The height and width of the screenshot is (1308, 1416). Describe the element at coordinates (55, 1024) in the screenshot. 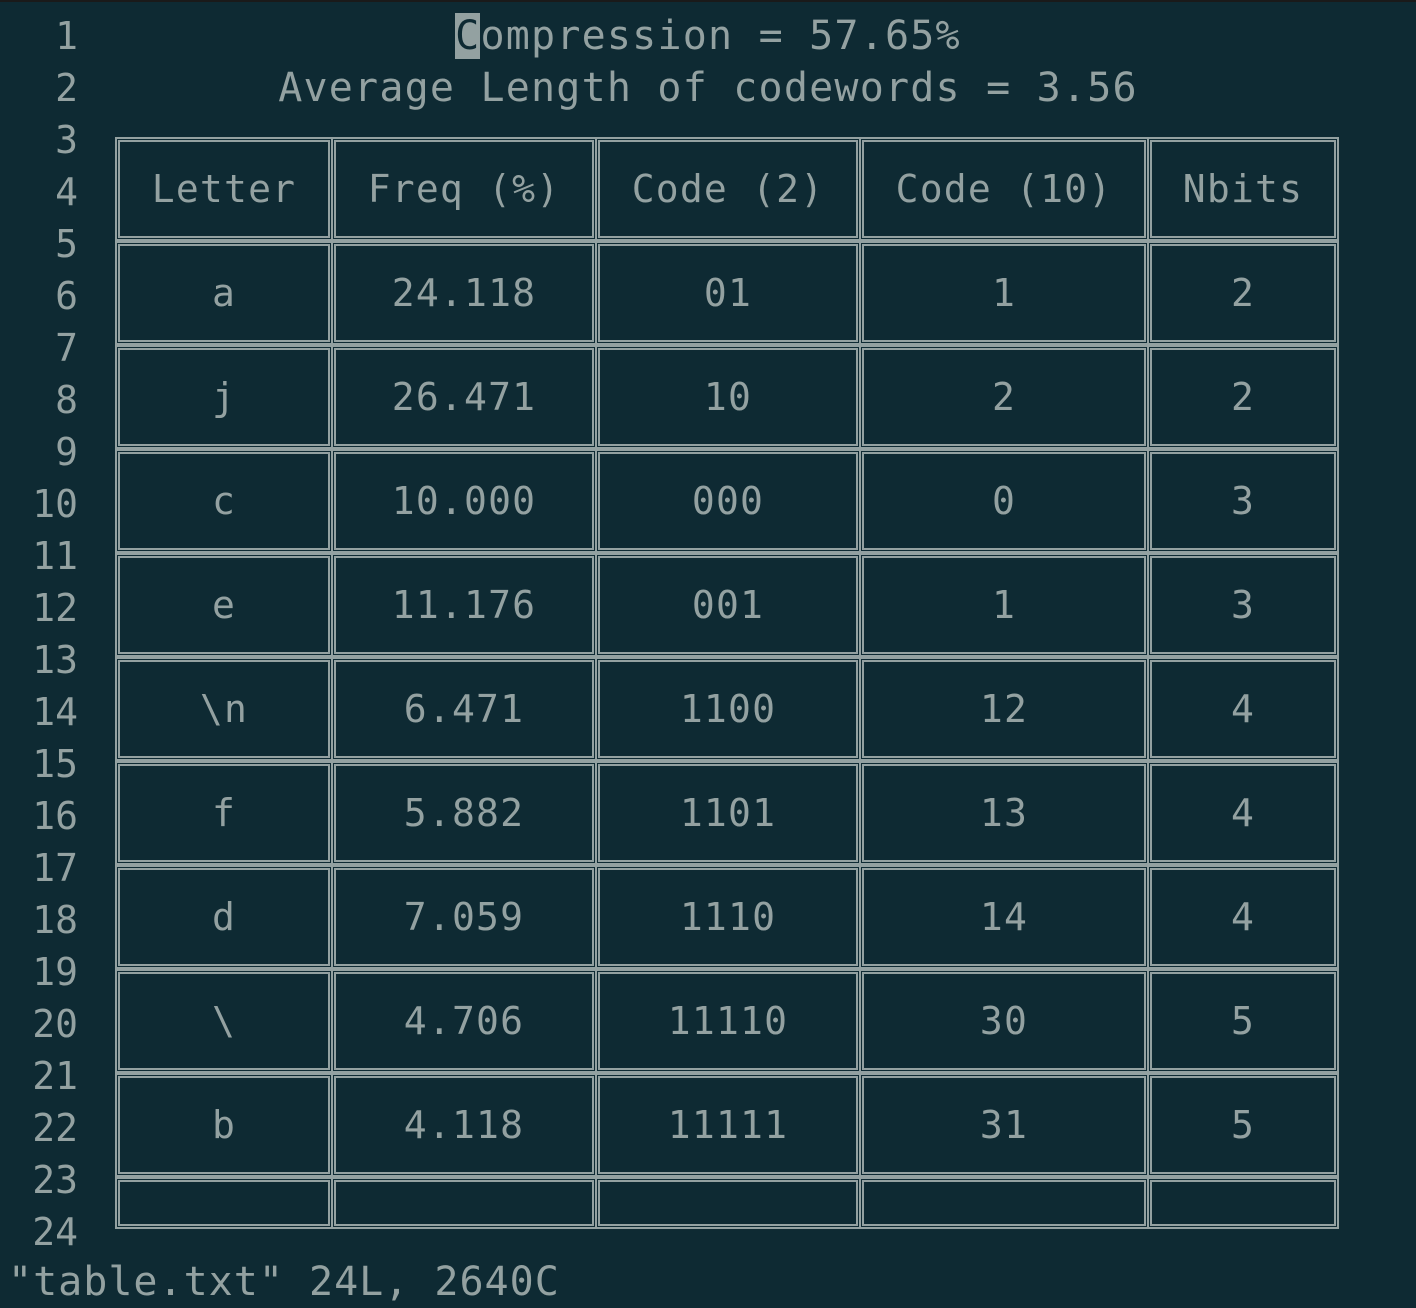

I see `line-number: 20` at that location.